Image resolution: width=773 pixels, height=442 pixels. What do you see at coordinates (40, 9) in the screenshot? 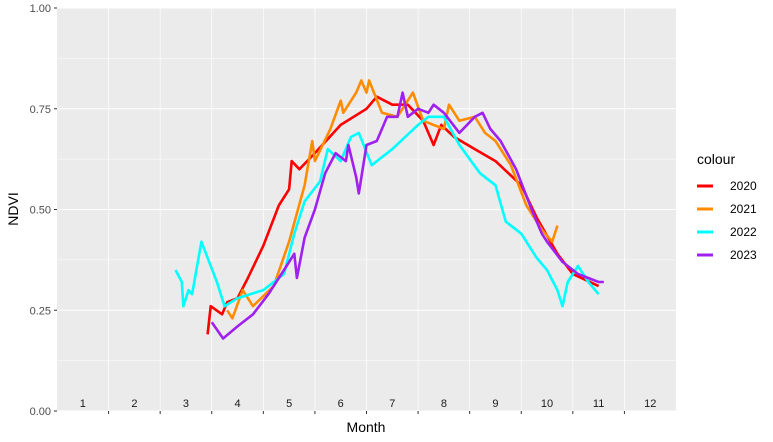
I see `y-tick-label: 1.00` at bounding box center [40, 9].